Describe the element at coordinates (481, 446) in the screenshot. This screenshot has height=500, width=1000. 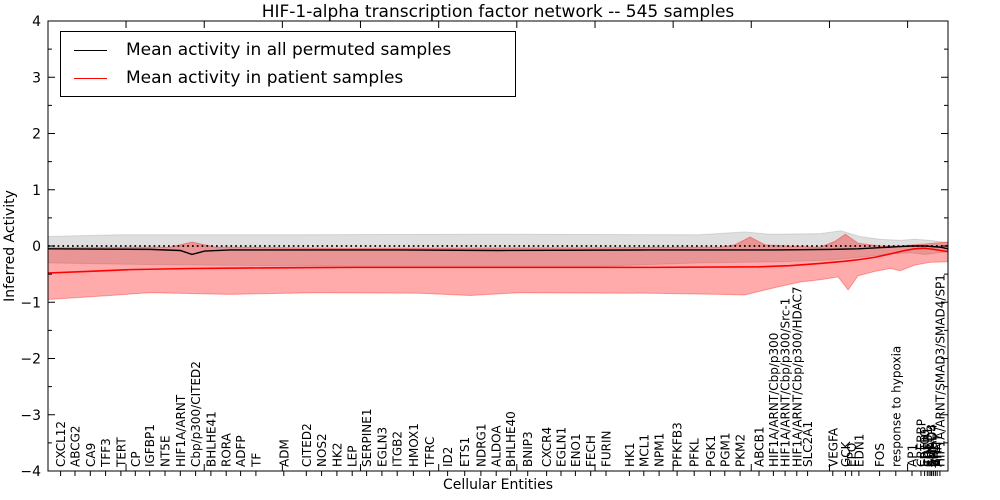
I see `x-tick-label: NDRG1` at that location.